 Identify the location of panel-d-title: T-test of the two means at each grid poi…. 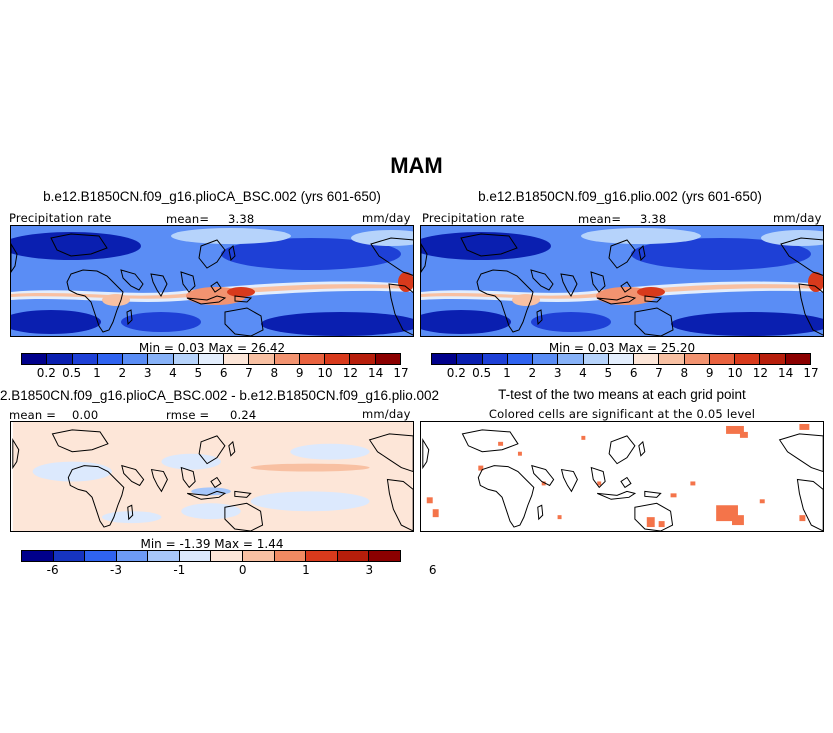
(622, 394).